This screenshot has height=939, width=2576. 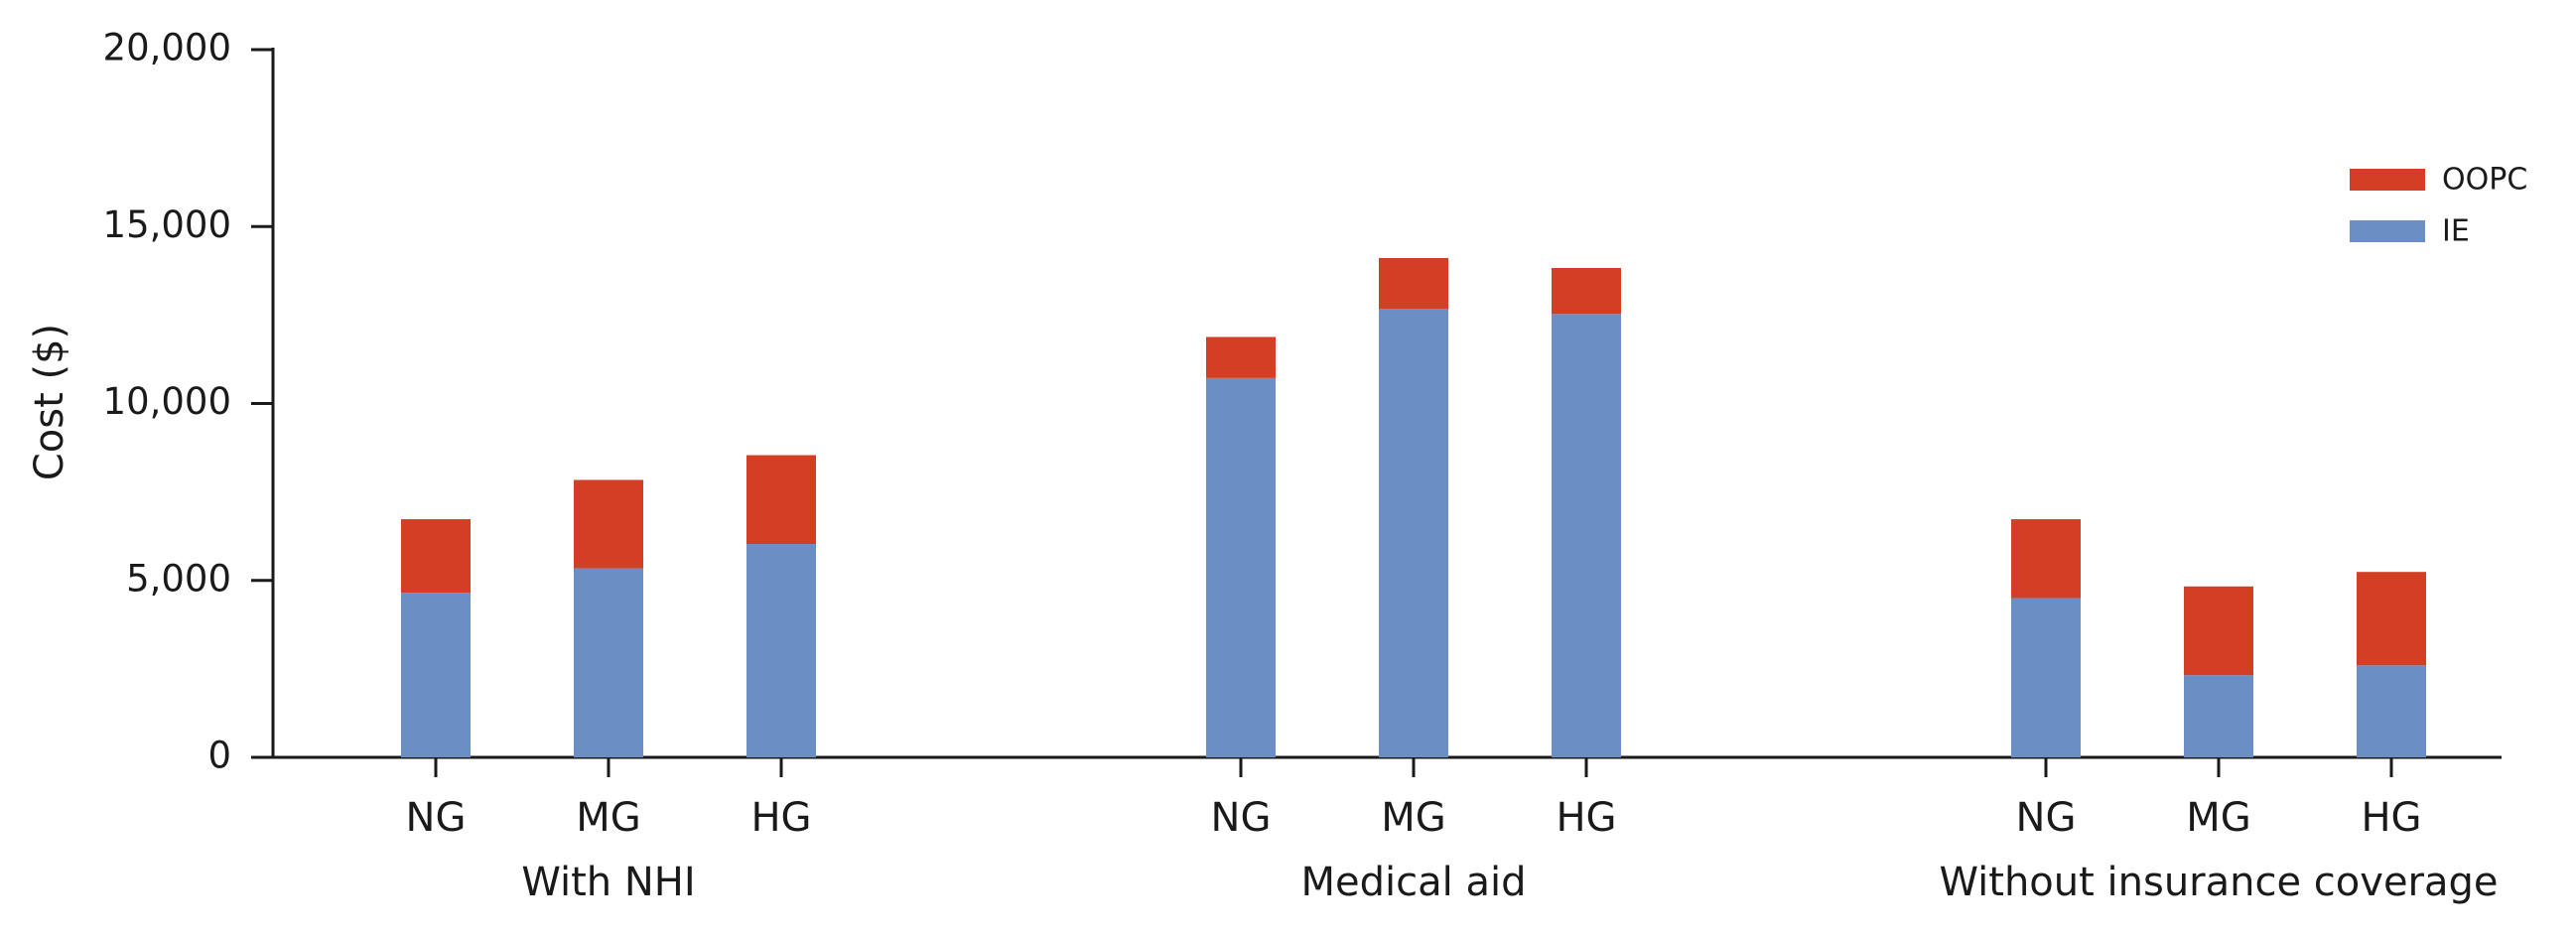 What do you see at coordinates (49, 402) in the screenshot?
I see `y-axis-label: Cost ($)` at bounding box center [49, 402].